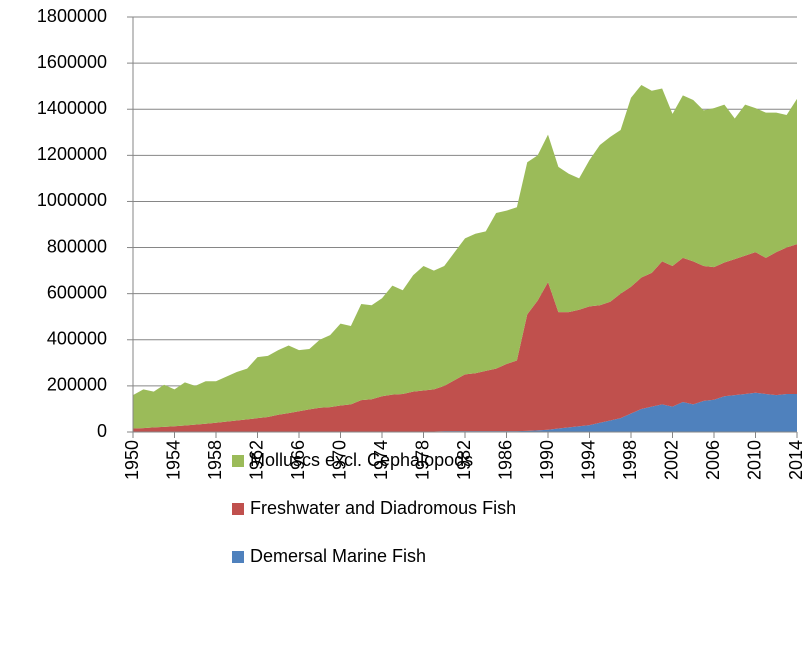 This screenshot has width=810, height=656. I want to click on y-tick-label: 600000, so click(77, 292).